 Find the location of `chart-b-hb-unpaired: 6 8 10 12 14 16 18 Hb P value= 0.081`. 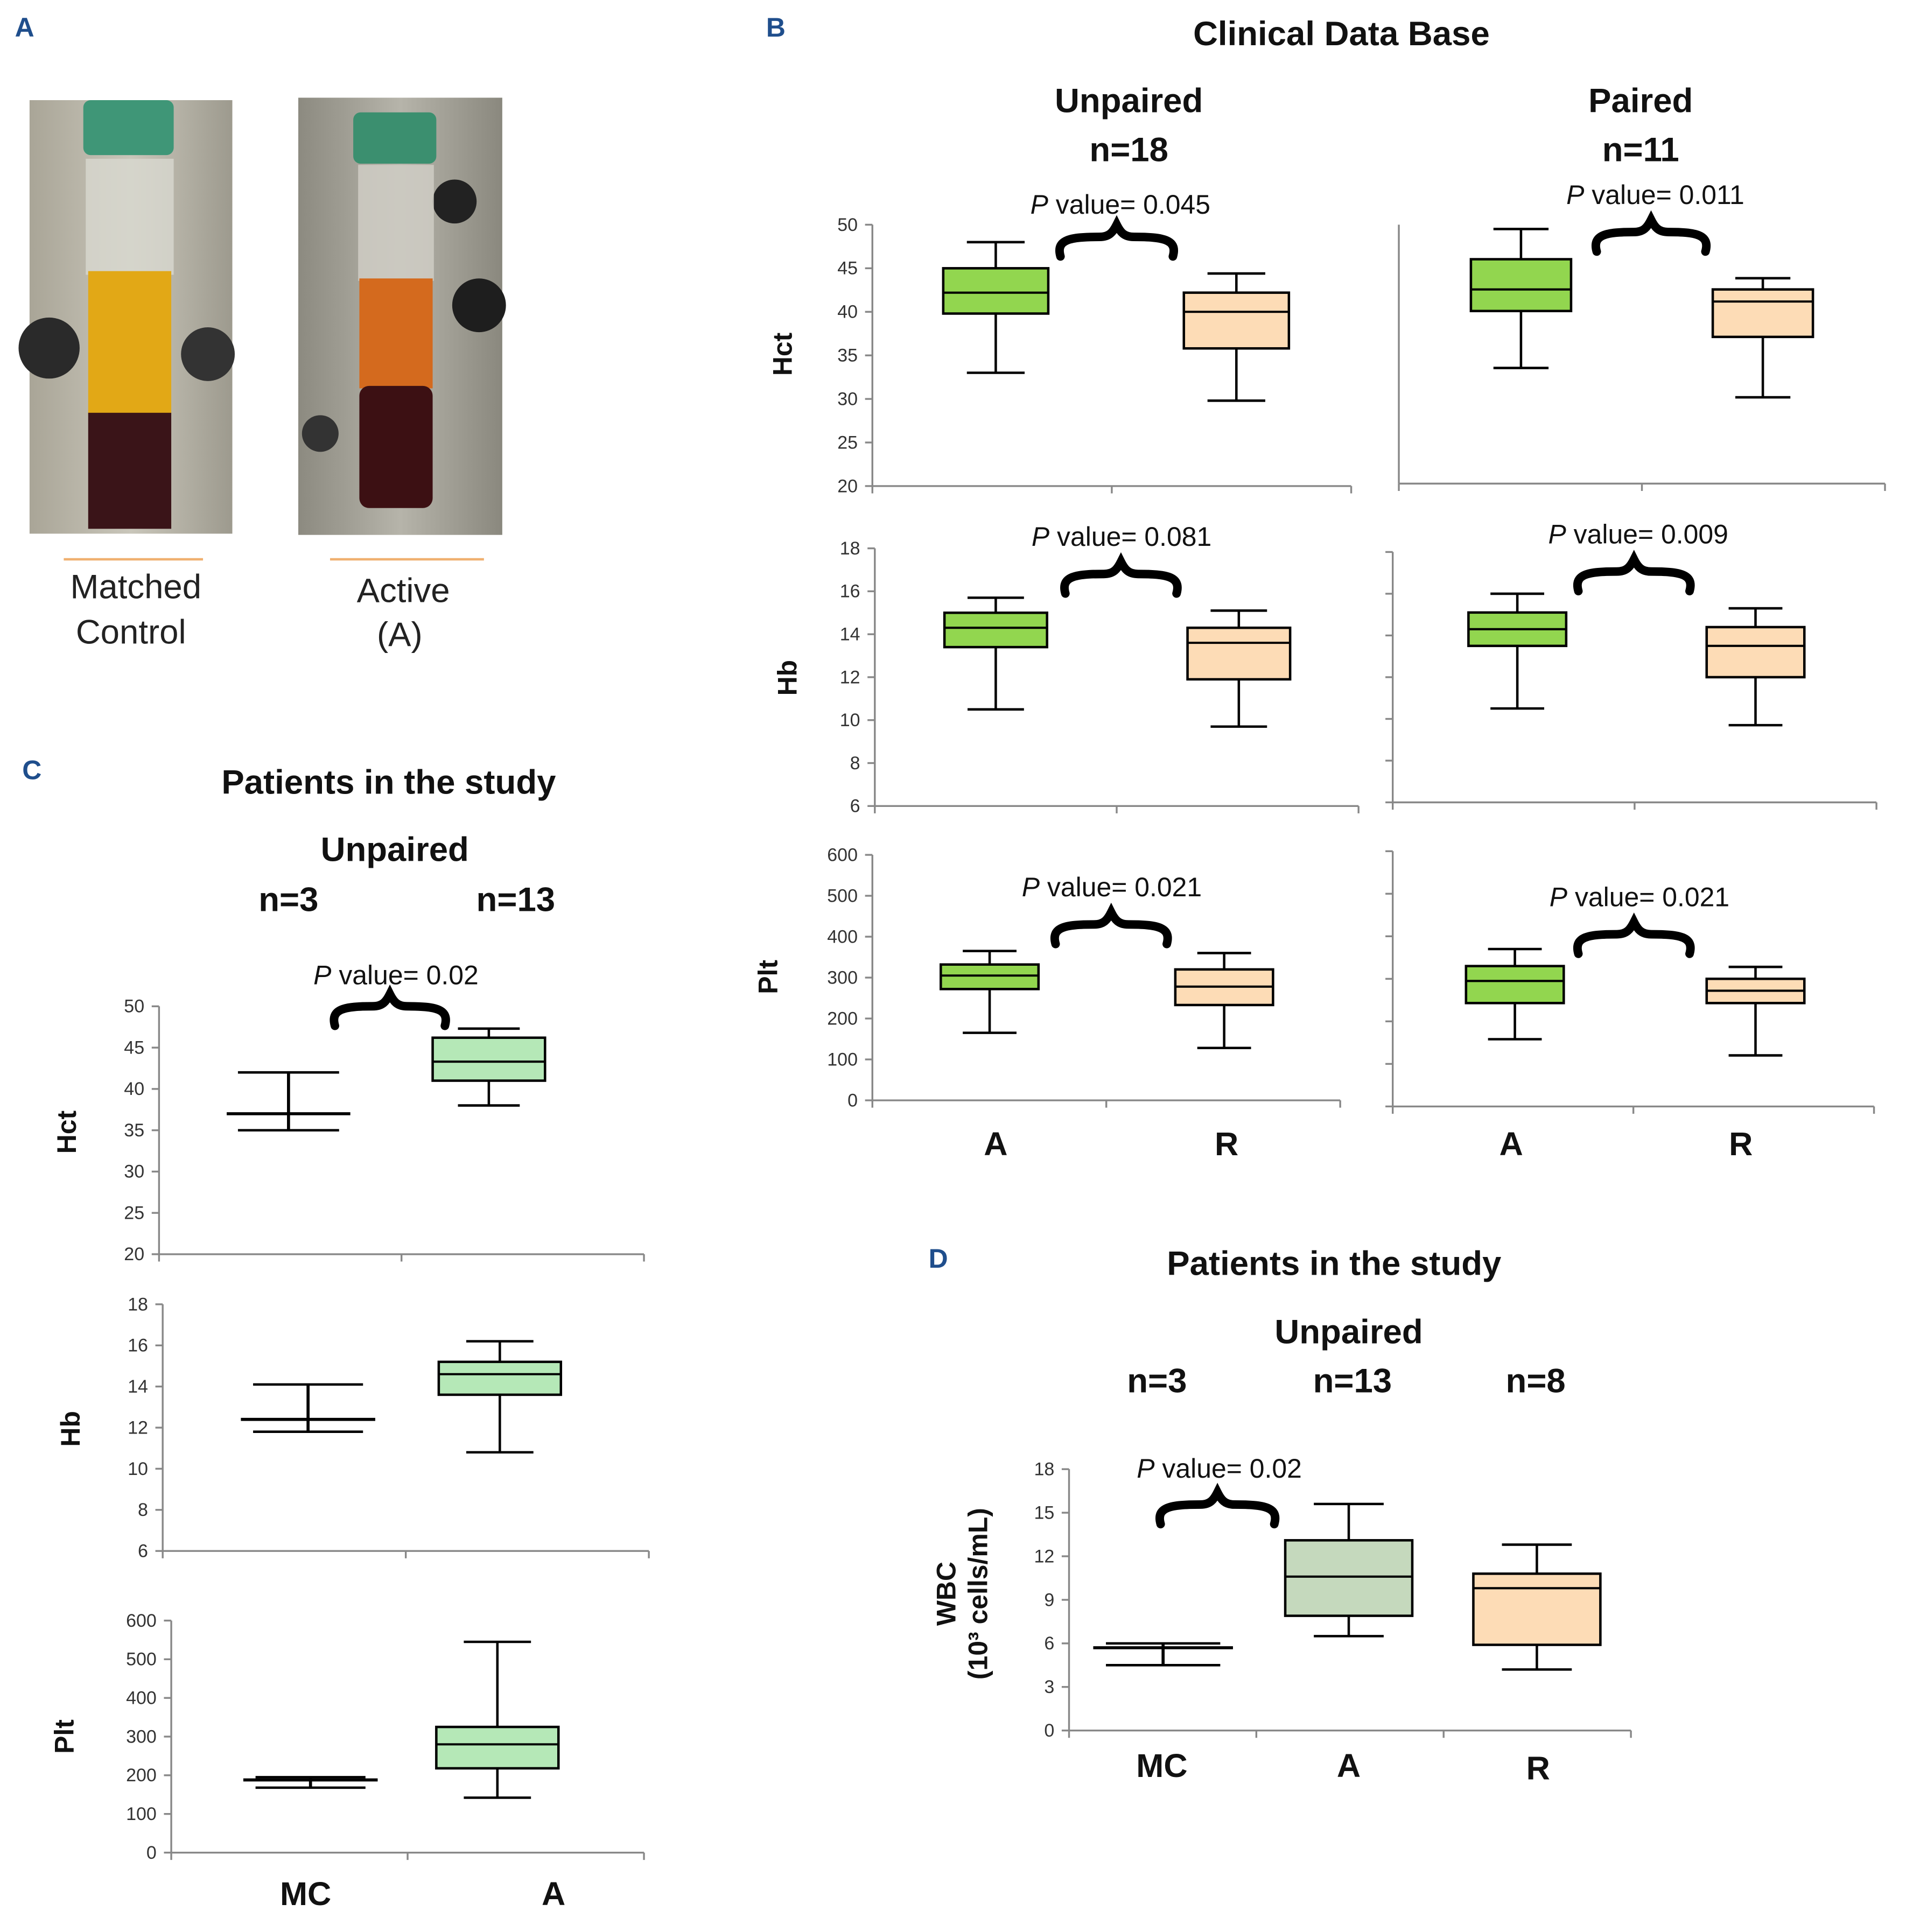

chart-b-hb-unpaired: 6 8 10 12 14 16 18 Hb P value= 0.081 is located at coordinates (1066, 669).